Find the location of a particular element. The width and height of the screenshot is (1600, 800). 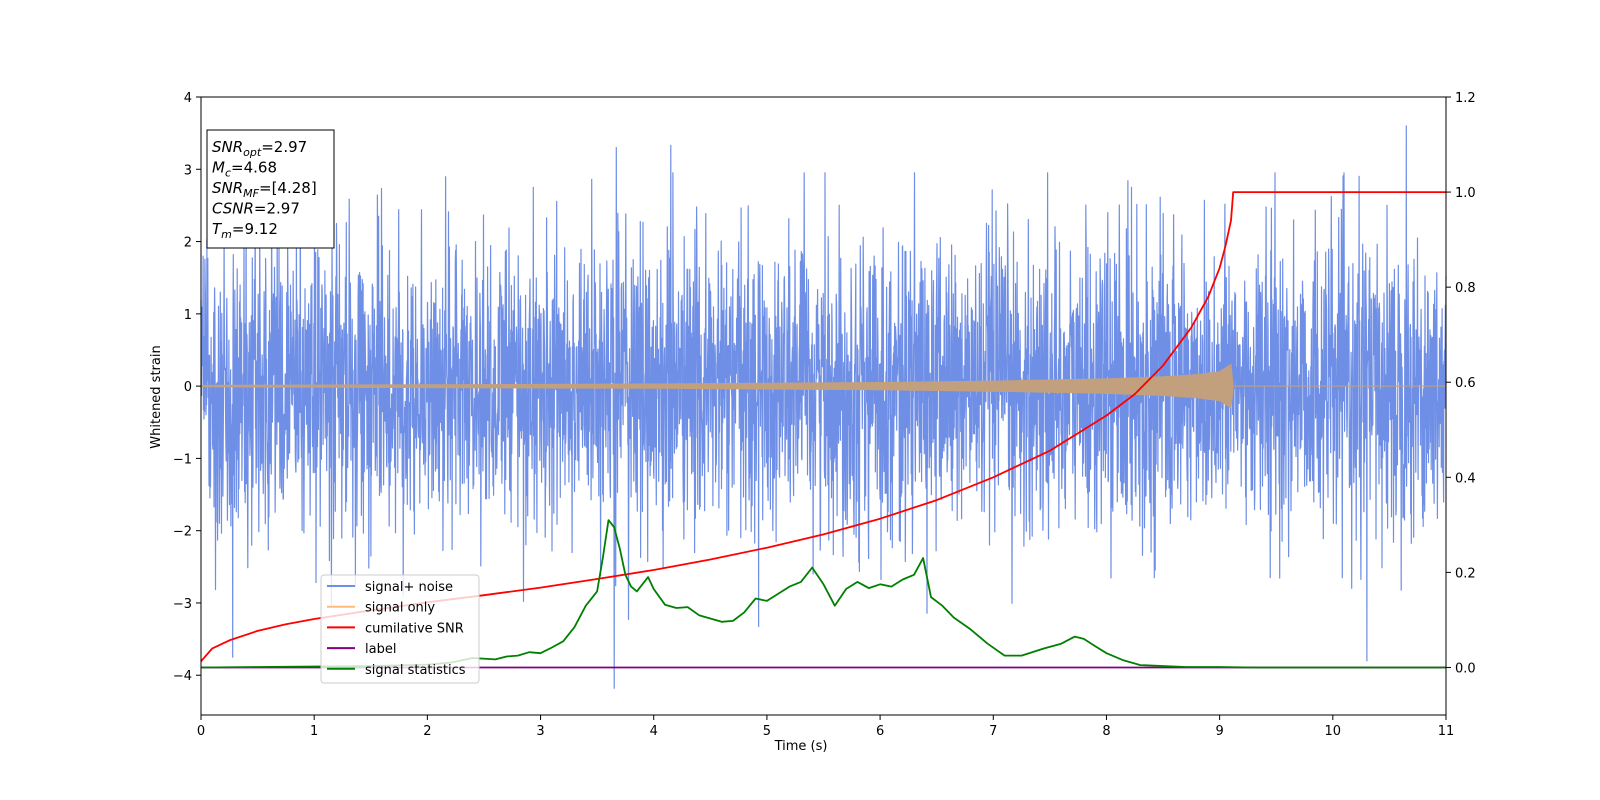

y2-tick-label: 0.4 is located at coordinates (1465, 478).